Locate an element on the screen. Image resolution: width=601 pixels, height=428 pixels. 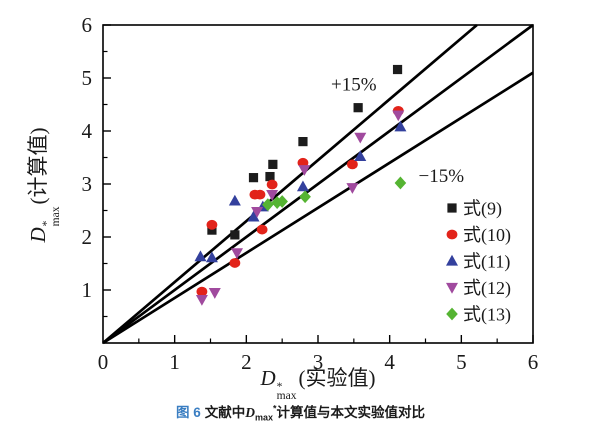
x-tick-label: 6 is located at coordinates (533, 362).